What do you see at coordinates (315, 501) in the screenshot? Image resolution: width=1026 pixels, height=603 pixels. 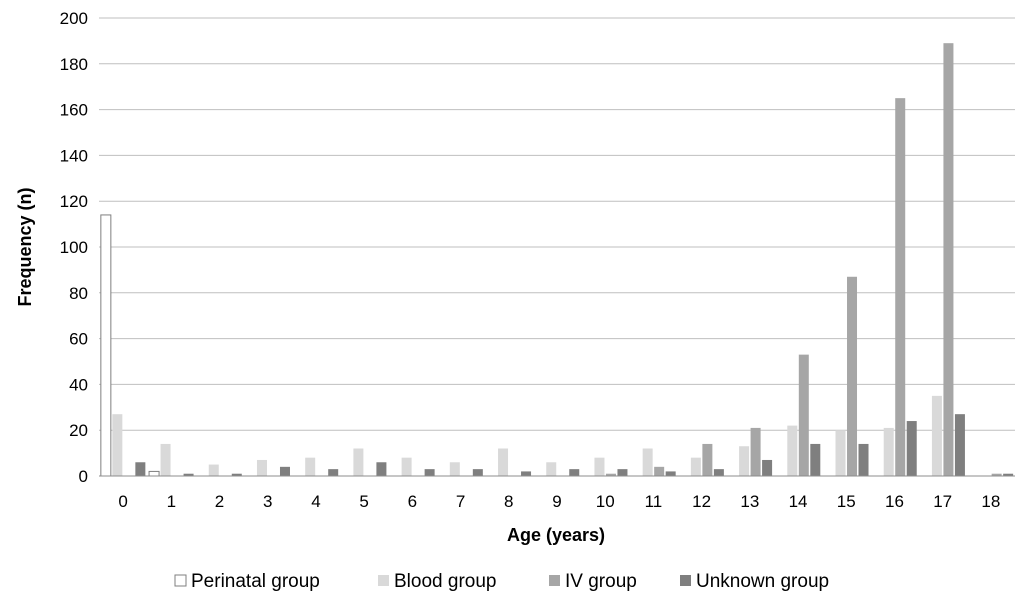 I see `x-tick-label: 4` at bounding box center [315, 501].